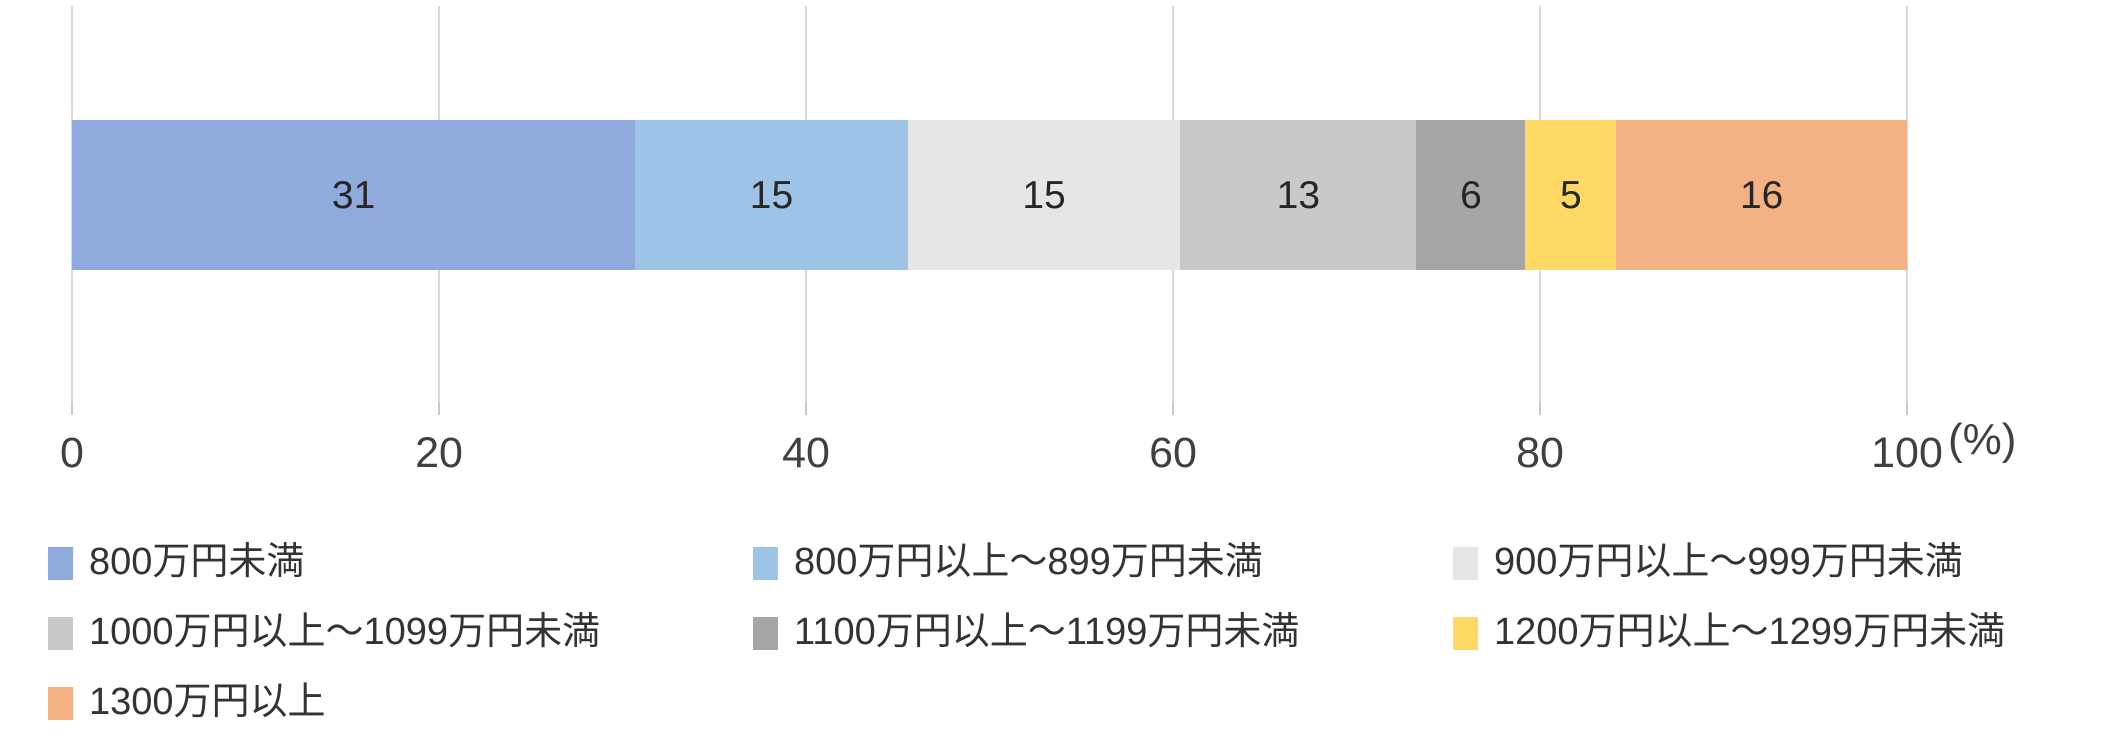  I want to click on axis-tick-label: 100, so click(1907, 453).